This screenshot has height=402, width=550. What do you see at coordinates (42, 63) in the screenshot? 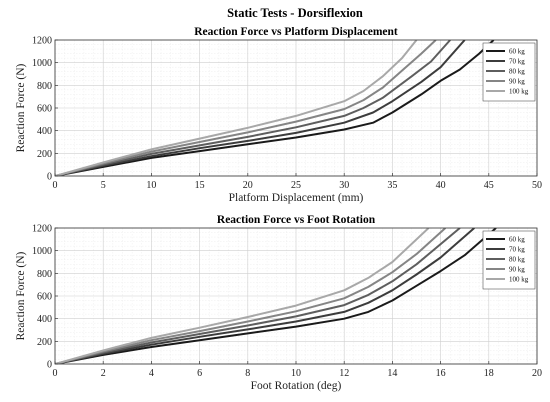
I see `displacement-y-tick-label: 1000` at bounding box center [42, 63].